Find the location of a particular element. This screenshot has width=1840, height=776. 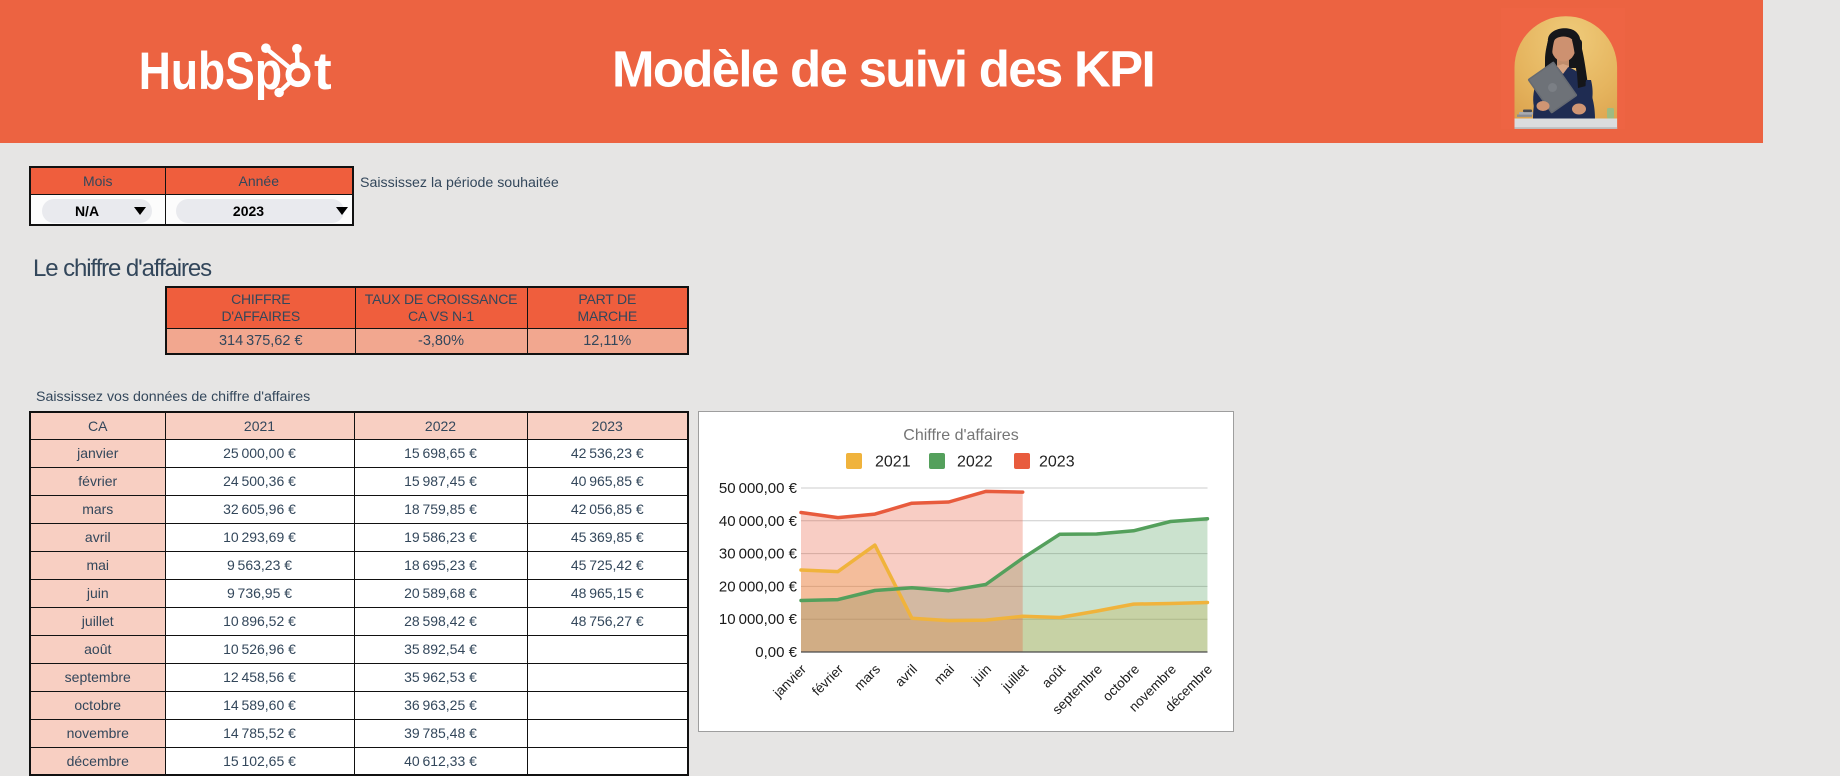

svg-text: 20 000,00 € is located at coordinates (758, 586).